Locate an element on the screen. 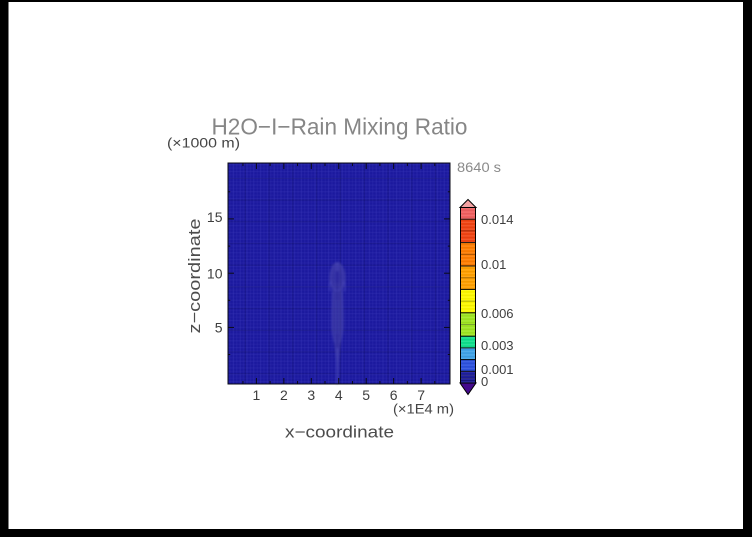  svg-text: (×1E4 m) is located at coordinates (423, 409).